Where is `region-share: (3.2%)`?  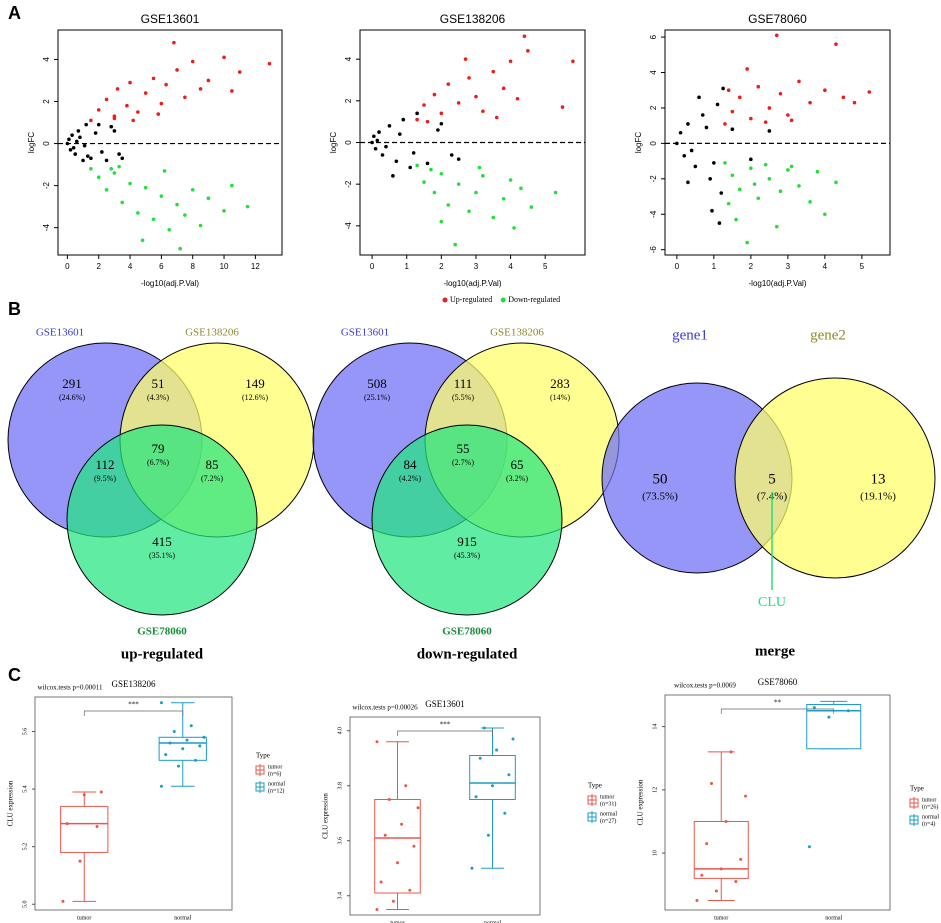
region-share: (3.2%) is located at coordinates (517, 478).